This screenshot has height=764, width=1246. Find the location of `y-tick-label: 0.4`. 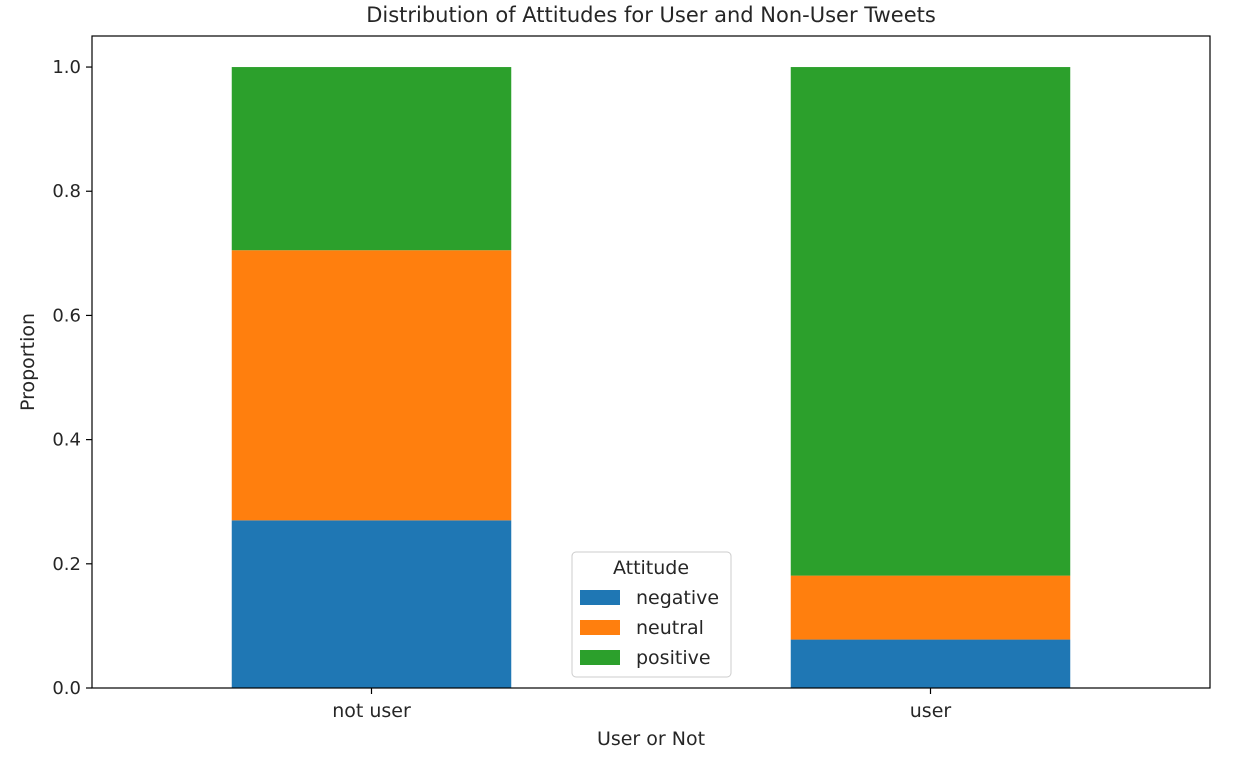

y-tick-label: 0.4 is located at coordinates (66, 440).